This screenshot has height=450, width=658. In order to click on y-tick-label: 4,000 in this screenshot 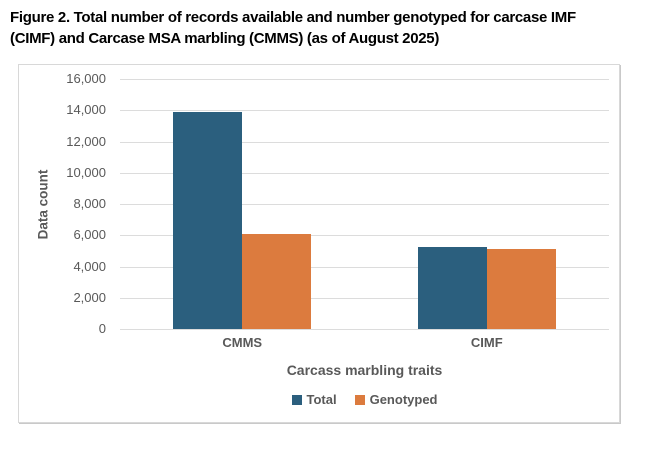, I will do `click(89, 266)`.